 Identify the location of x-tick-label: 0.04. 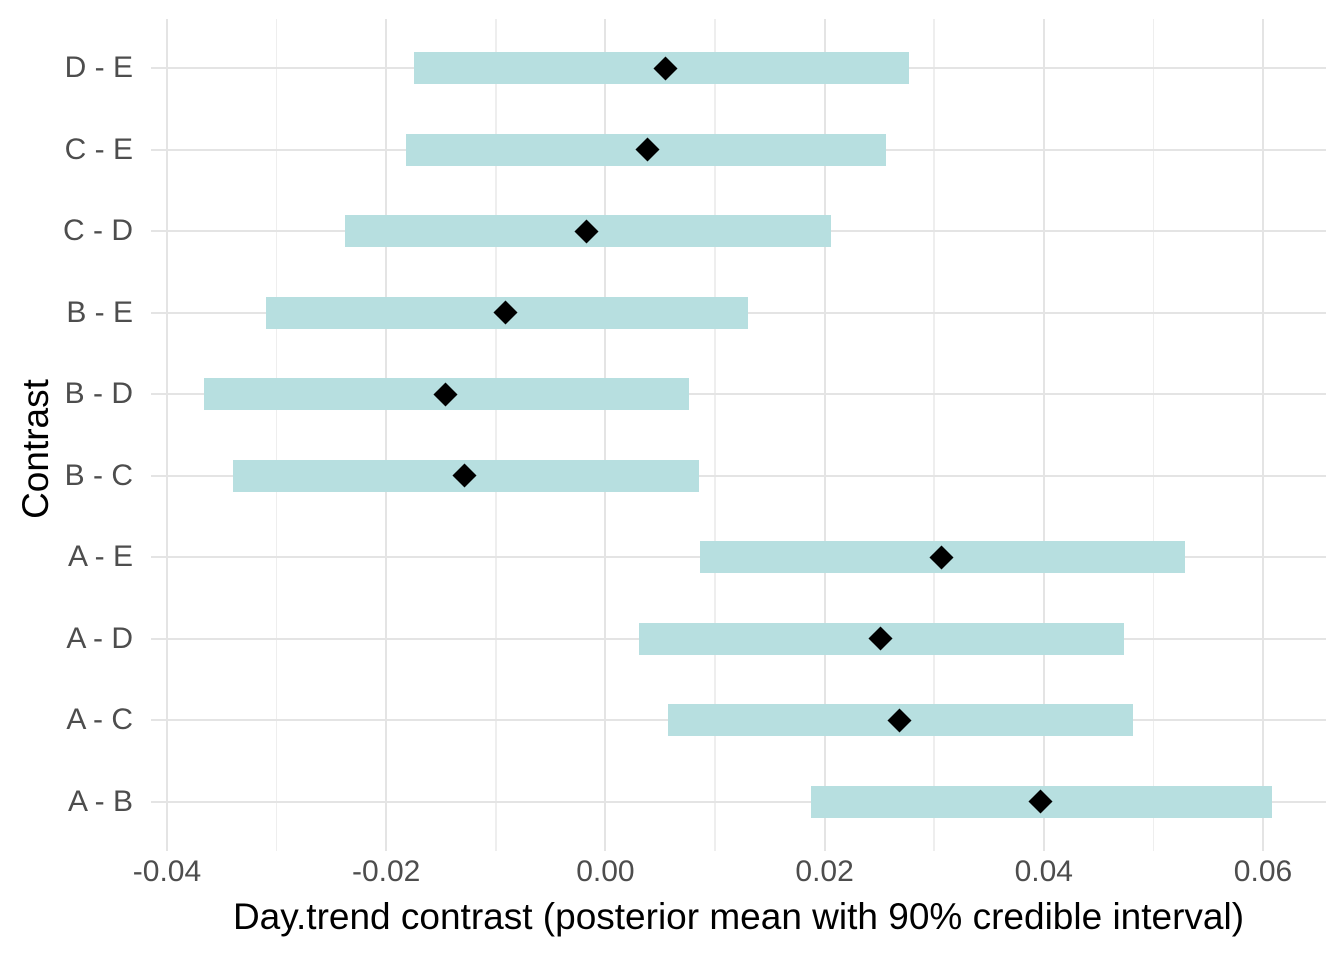
(1043, 871).